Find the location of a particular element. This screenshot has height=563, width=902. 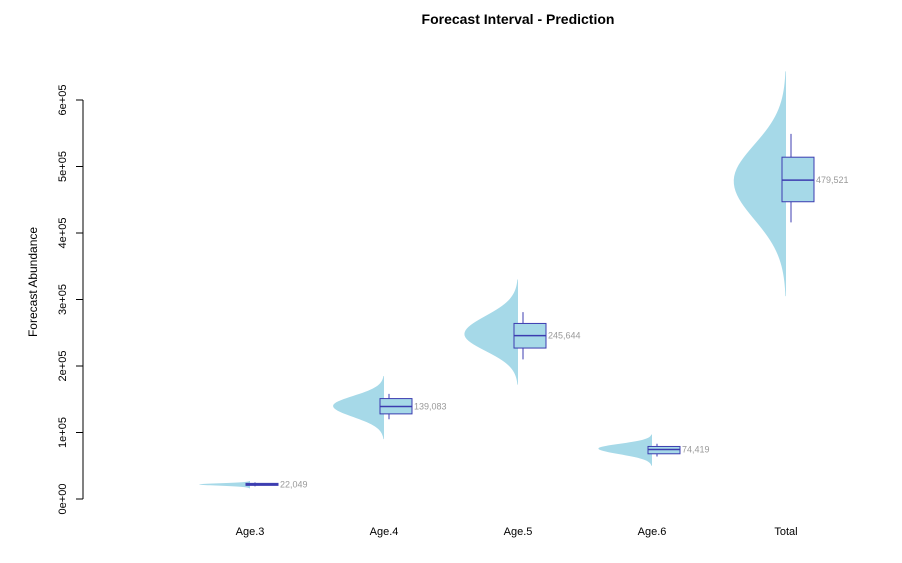

y-tick-label: 0e+00 is located at coordinates (63, 499).